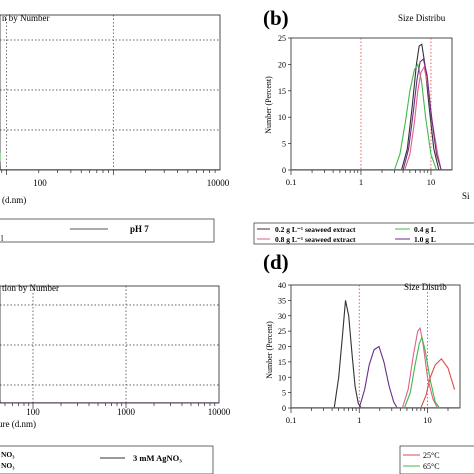 Image resolution: width=474 pixels, height=474 pixels. I want to click on panel-d-xtick-label: 10, so click(427, 420).